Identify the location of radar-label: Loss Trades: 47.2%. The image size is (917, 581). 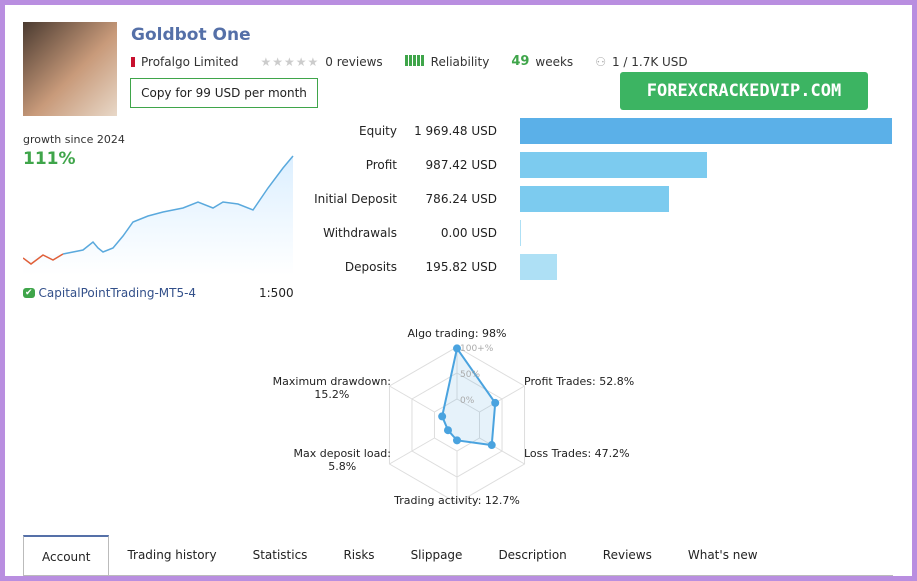
(577, 453).